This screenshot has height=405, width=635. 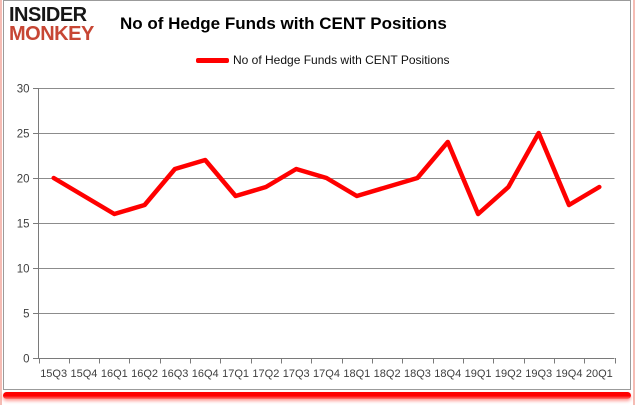 I want to click on x-axis-tick-label: 19Q2, so click(x=508, y=374).